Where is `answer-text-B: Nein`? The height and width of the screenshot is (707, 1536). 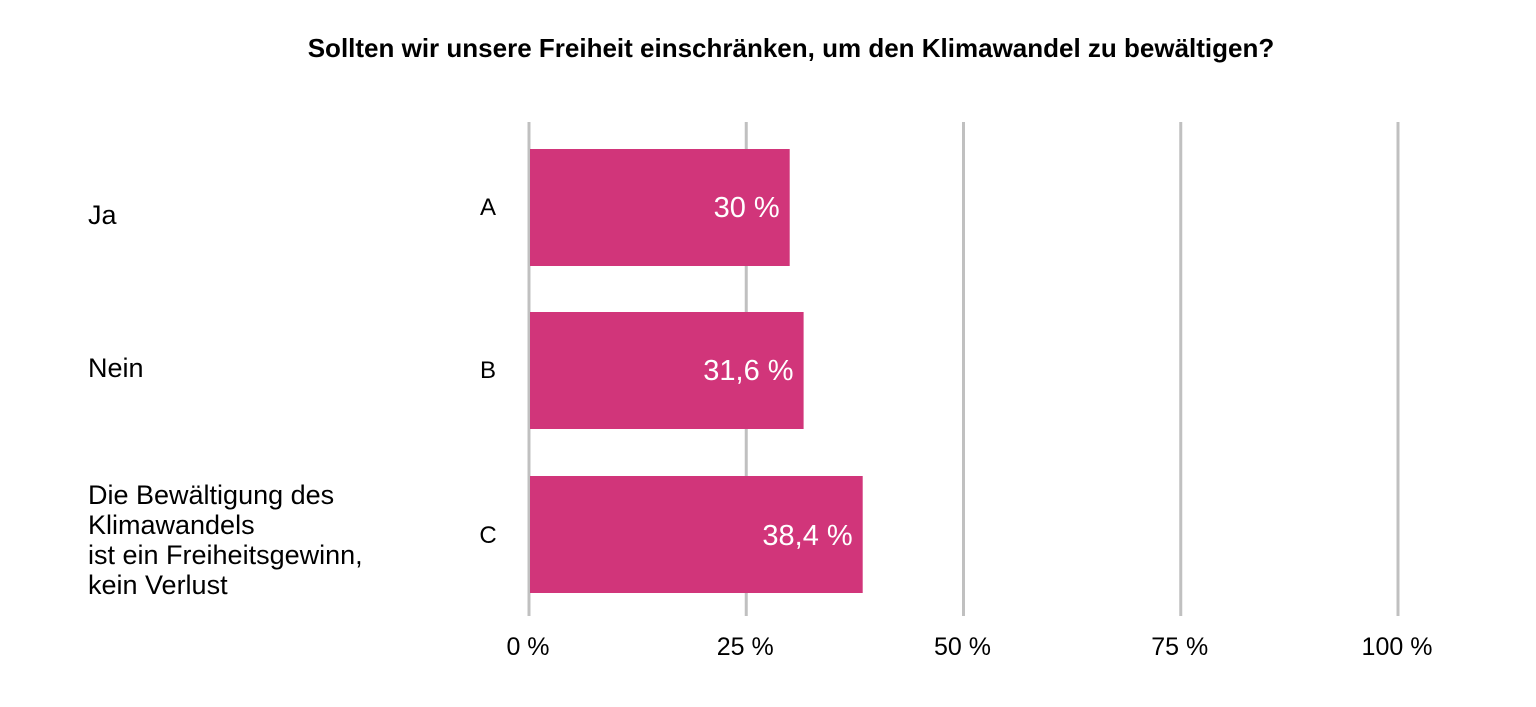
answer-text-B: Nein is located at coordinates (116, 368).